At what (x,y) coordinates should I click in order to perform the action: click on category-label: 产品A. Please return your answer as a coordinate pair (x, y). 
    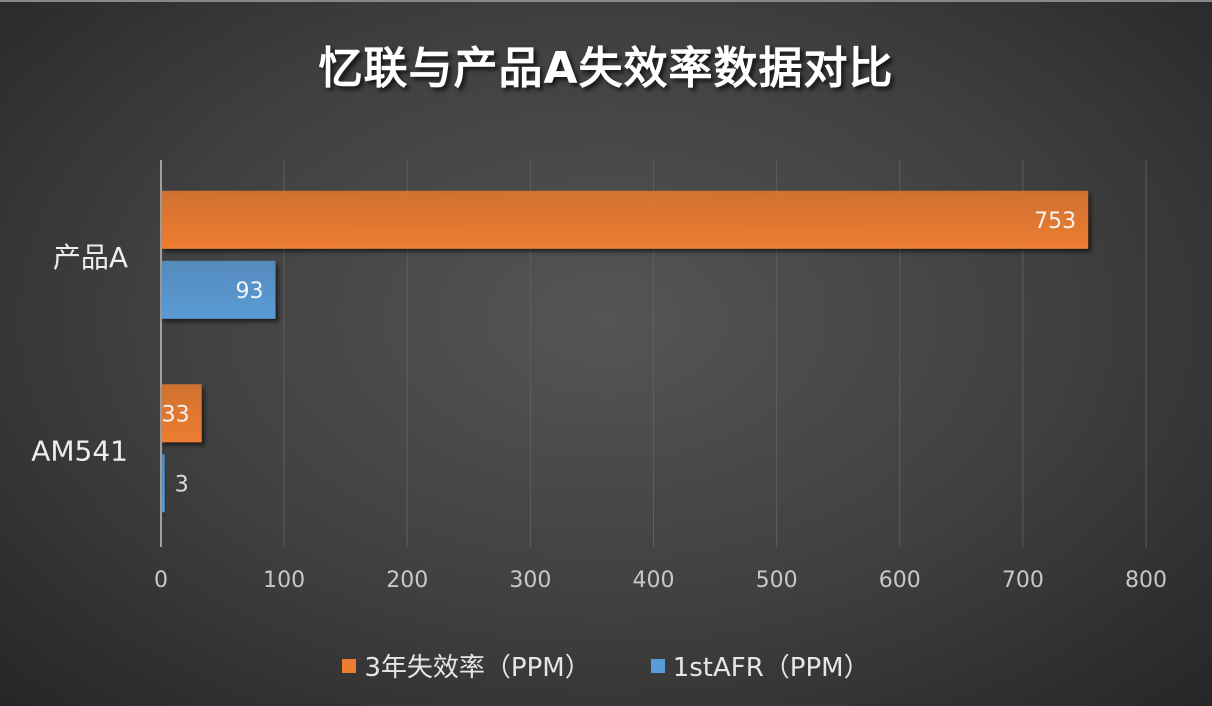
    Looking at the image, I should click on (90, 257).